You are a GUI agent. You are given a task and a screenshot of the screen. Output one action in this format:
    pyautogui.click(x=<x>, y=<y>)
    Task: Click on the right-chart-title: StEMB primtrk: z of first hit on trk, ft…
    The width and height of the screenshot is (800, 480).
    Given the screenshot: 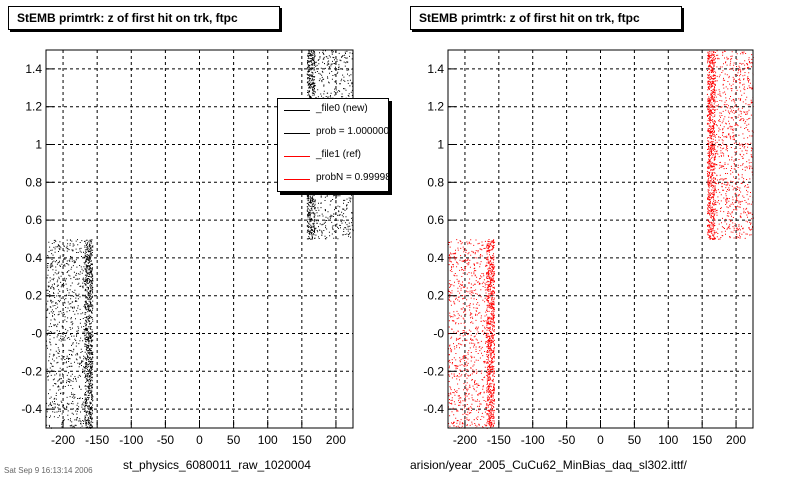 What is the action you would take?
    pyautogui.click(x=546, y=18)
    